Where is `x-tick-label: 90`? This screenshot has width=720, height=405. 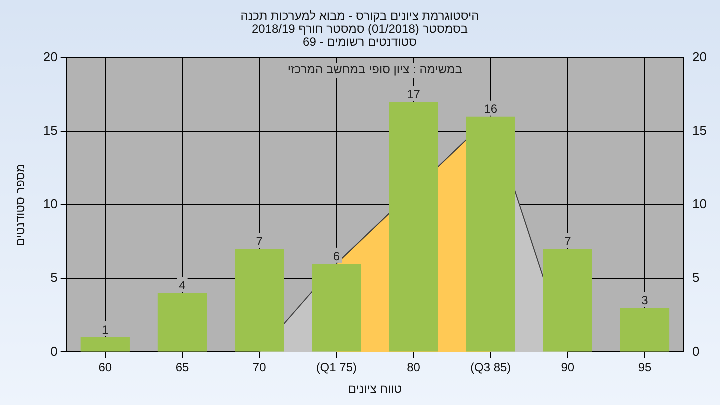
x-tick-label: 90 is located at coordinates (568, 367).